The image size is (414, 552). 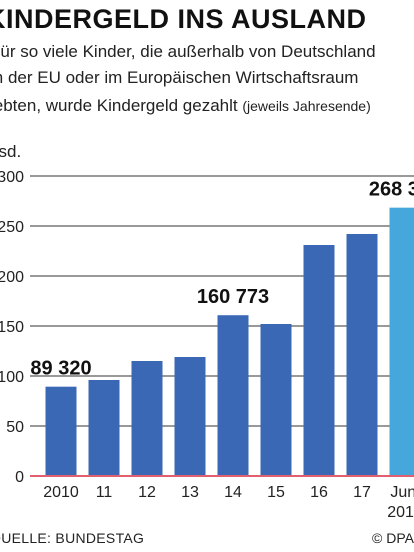 What do you see at coordinates (306, 106) in the screenshot?
I see `subtitle-note: (jeweils Jahresende)` at bounding box center [306, 106].